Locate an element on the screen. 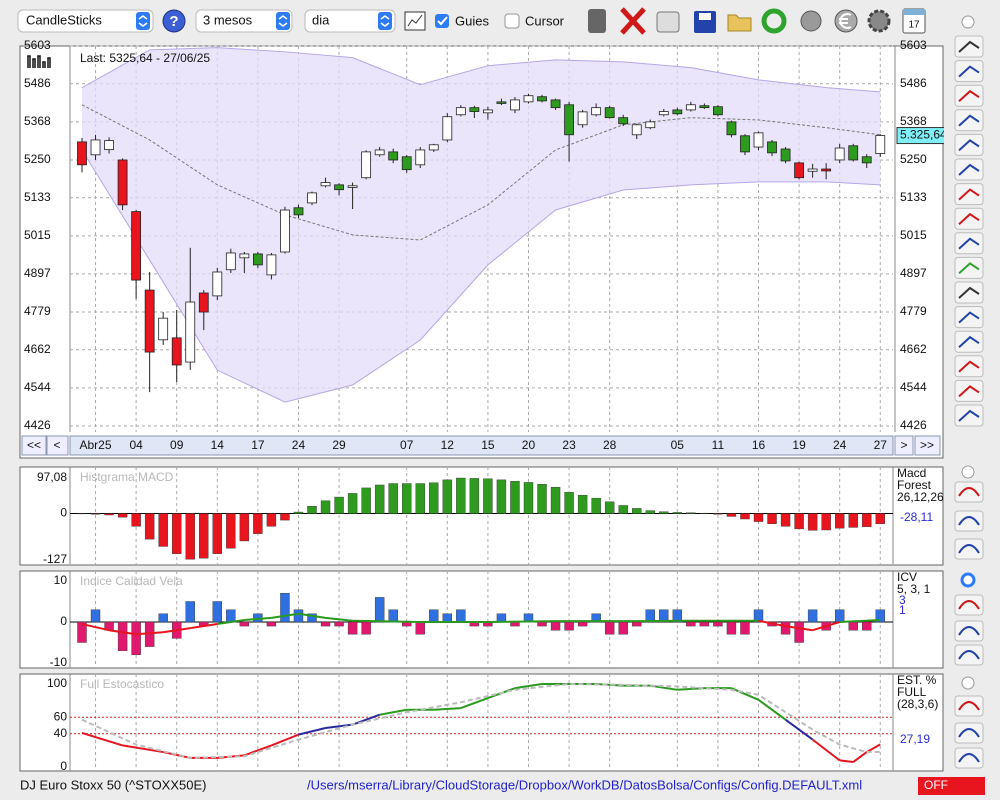  indicator-glyph is located at coordinates (969, 758).